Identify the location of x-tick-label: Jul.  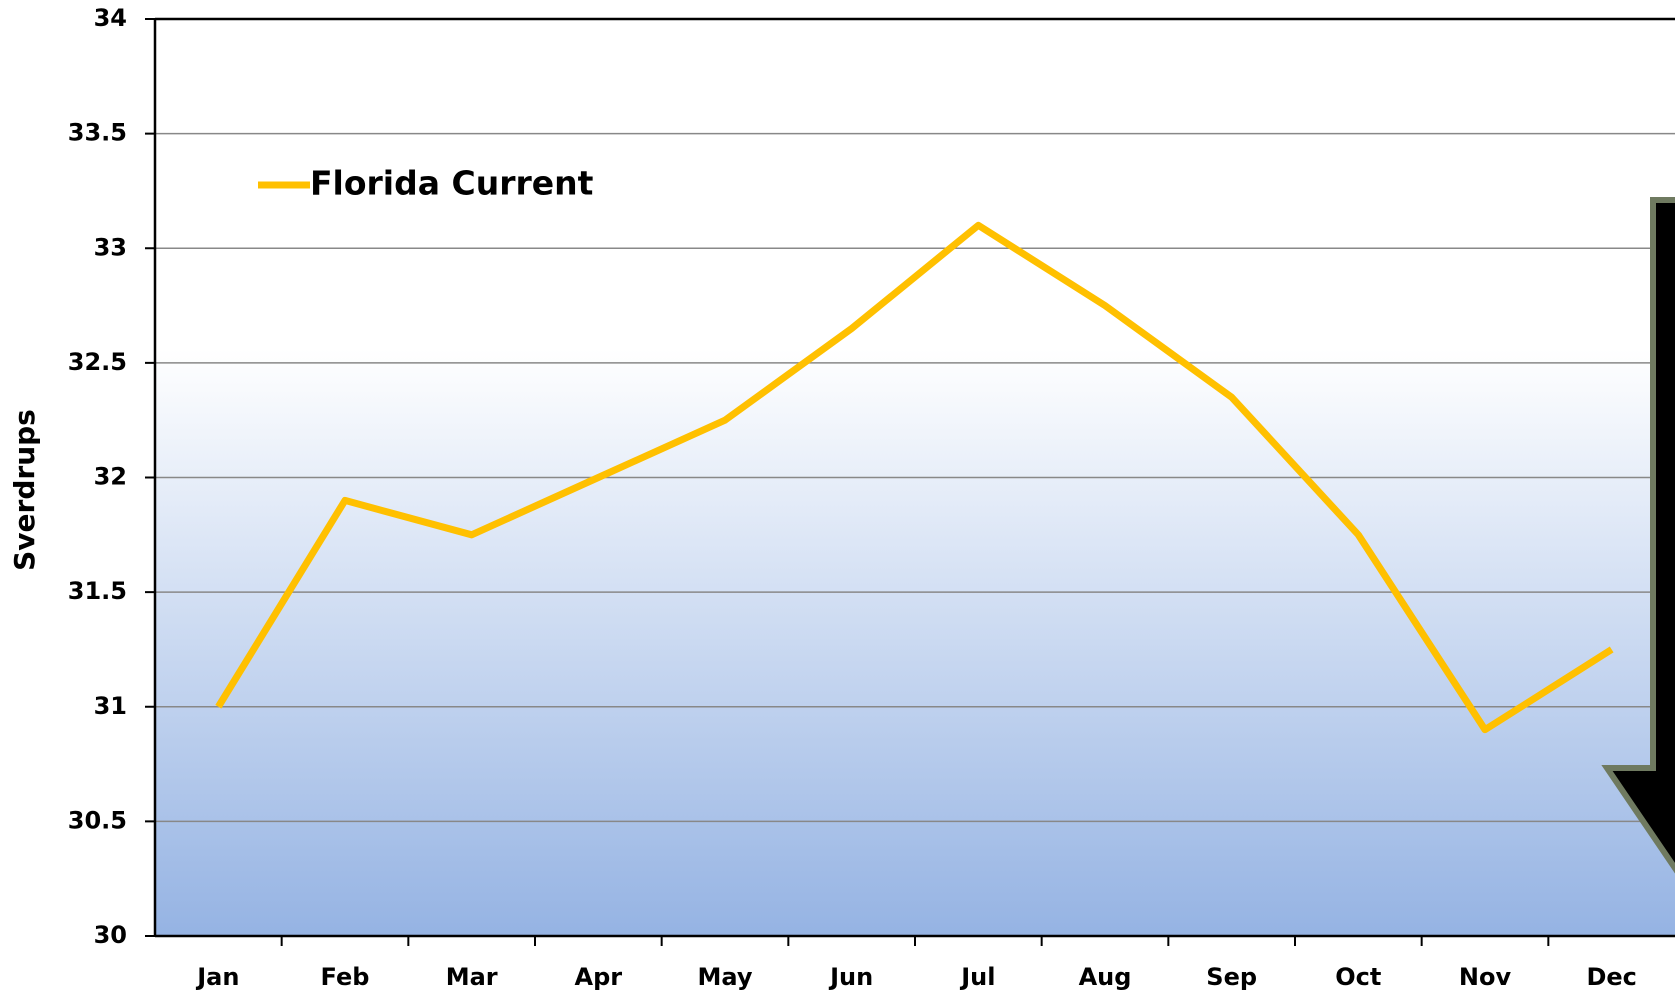
(977, 977).